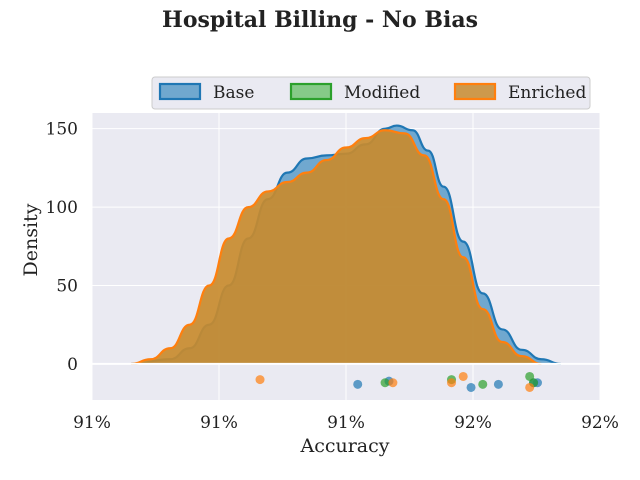 Image resolution: width=640 pixels, height=480 pixels. What do you see at coordinates (180, 91) in the screenshot?
I see `legend-swatch-base` at bounding box center [180, 91].